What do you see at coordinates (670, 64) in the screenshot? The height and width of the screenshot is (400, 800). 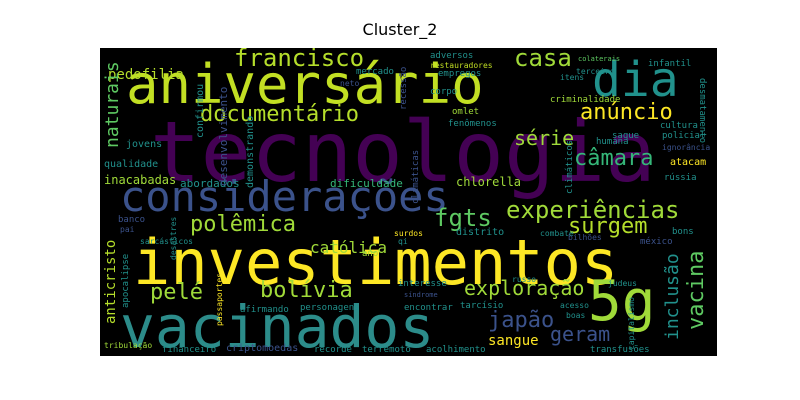 I see `word-infantil: infantil` at bounding box center [670, 64].